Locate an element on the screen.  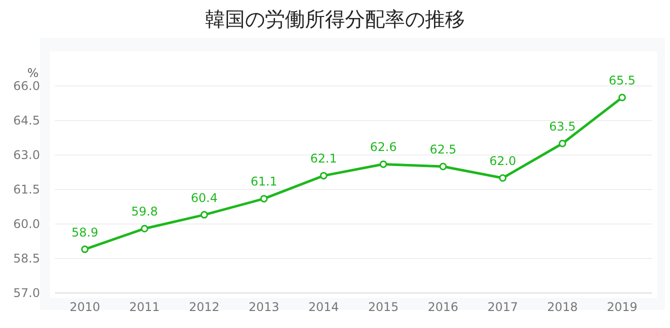
y-tick-label: 63.0 is located at coordinates (26, 155).